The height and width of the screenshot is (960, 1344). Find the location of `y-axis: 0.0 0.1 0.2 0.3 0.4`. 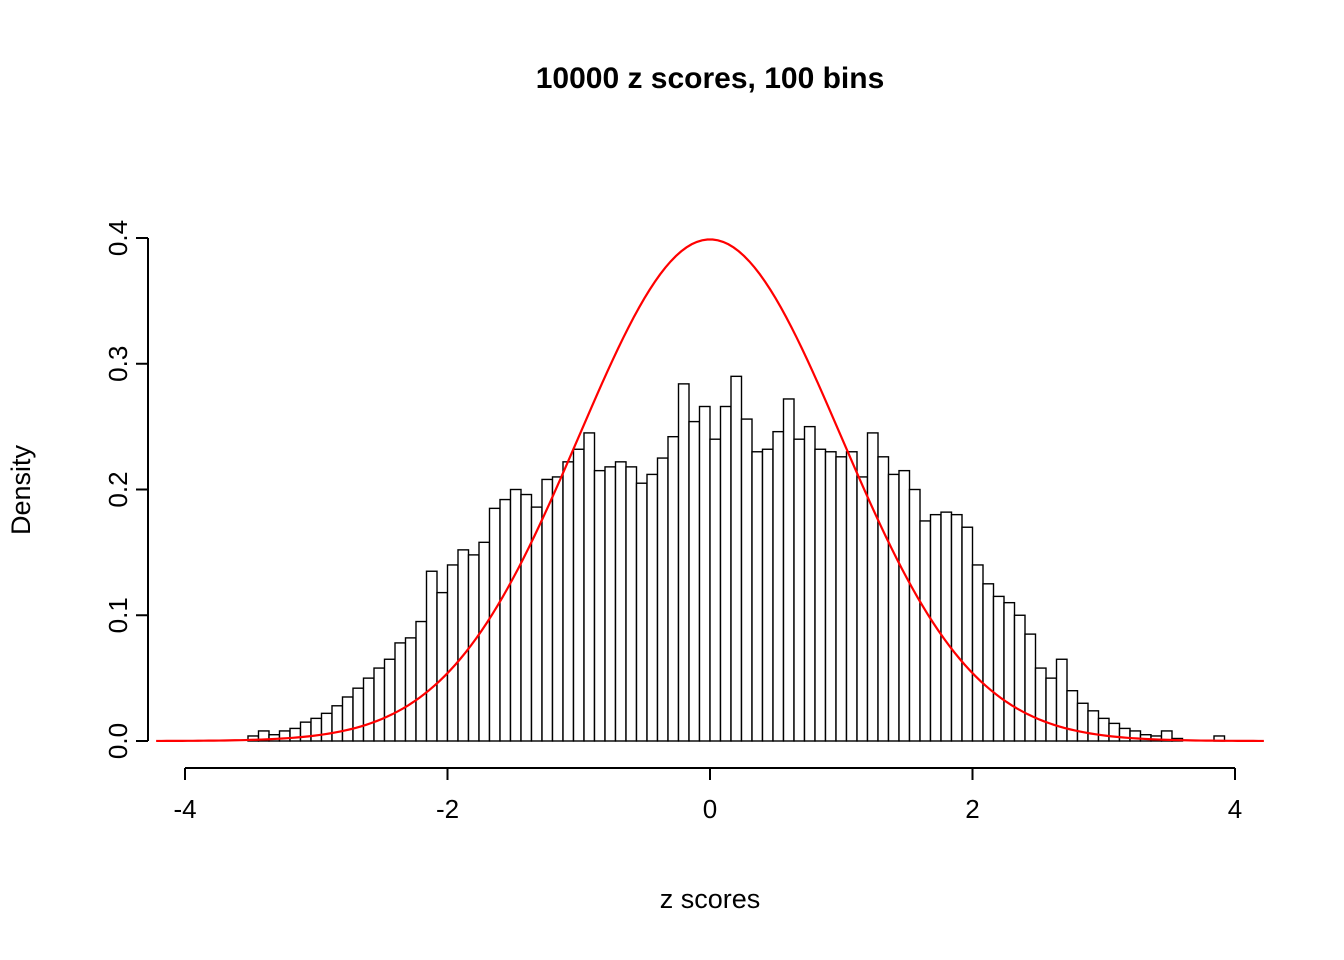

y-axis: 0.0 0.1 0.2 0.3 0.4 is located at coordinates (126, 489).